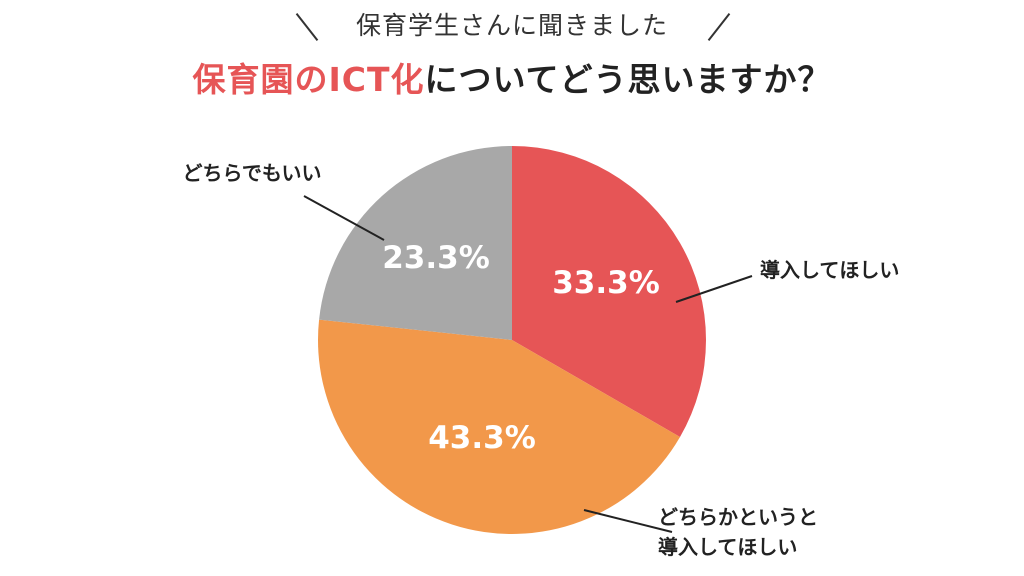 The width and height of the screenshot is (1024, 576). I want to click on category-label-1-line-1: 導入してほしい, so click(829, 270).